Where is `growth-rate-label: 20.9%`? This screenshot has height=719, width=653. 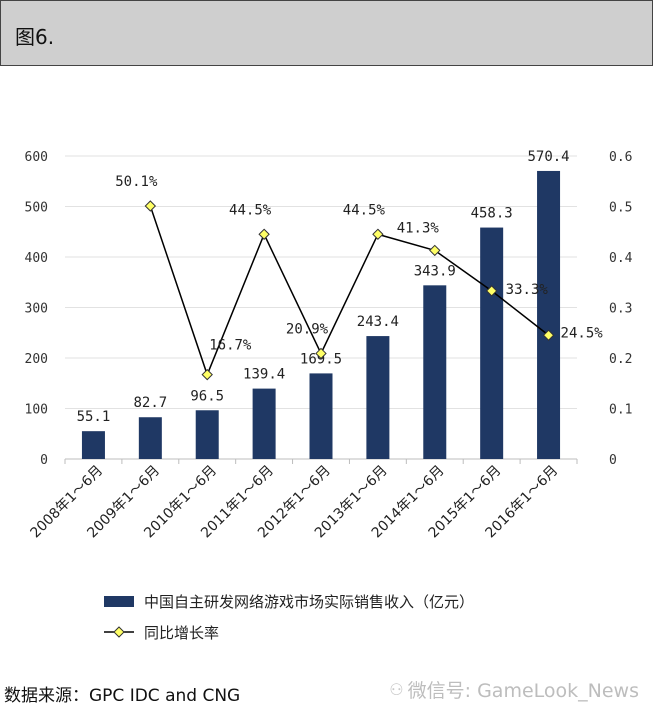
growth-rate-label: 20.9% is located at coordinates (307, 329).